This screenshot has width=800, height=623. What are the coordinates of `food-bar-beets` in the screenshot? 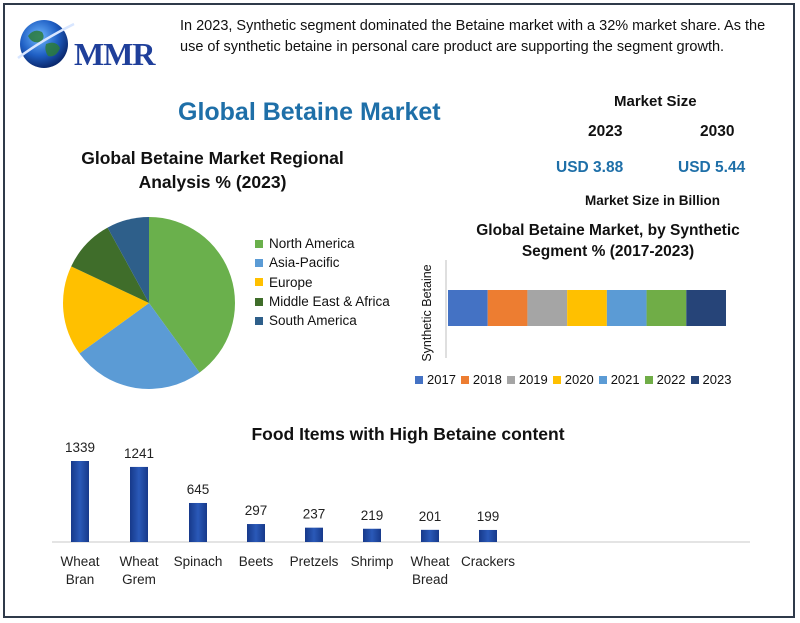 It's located at (256, 533).